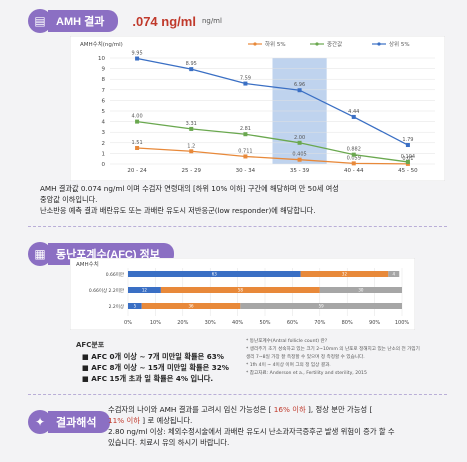 The width and height of the screenshot is (467, 462). I want to click on amh-text-line2: 중앙값 이하입니다., so click(69, 199).